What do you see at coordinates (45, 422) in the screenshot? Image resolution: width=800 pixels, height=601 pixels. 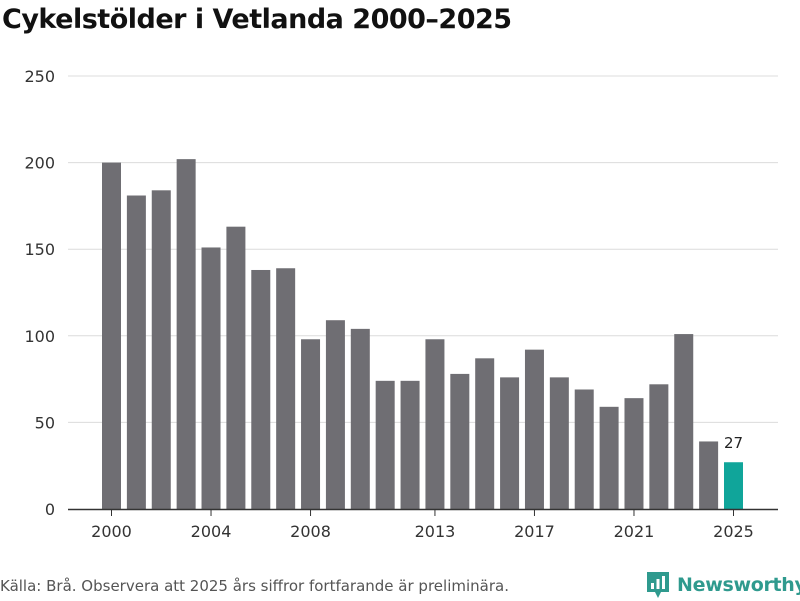 I see `y-tick-label: 50` at bounding box center [45, 422].